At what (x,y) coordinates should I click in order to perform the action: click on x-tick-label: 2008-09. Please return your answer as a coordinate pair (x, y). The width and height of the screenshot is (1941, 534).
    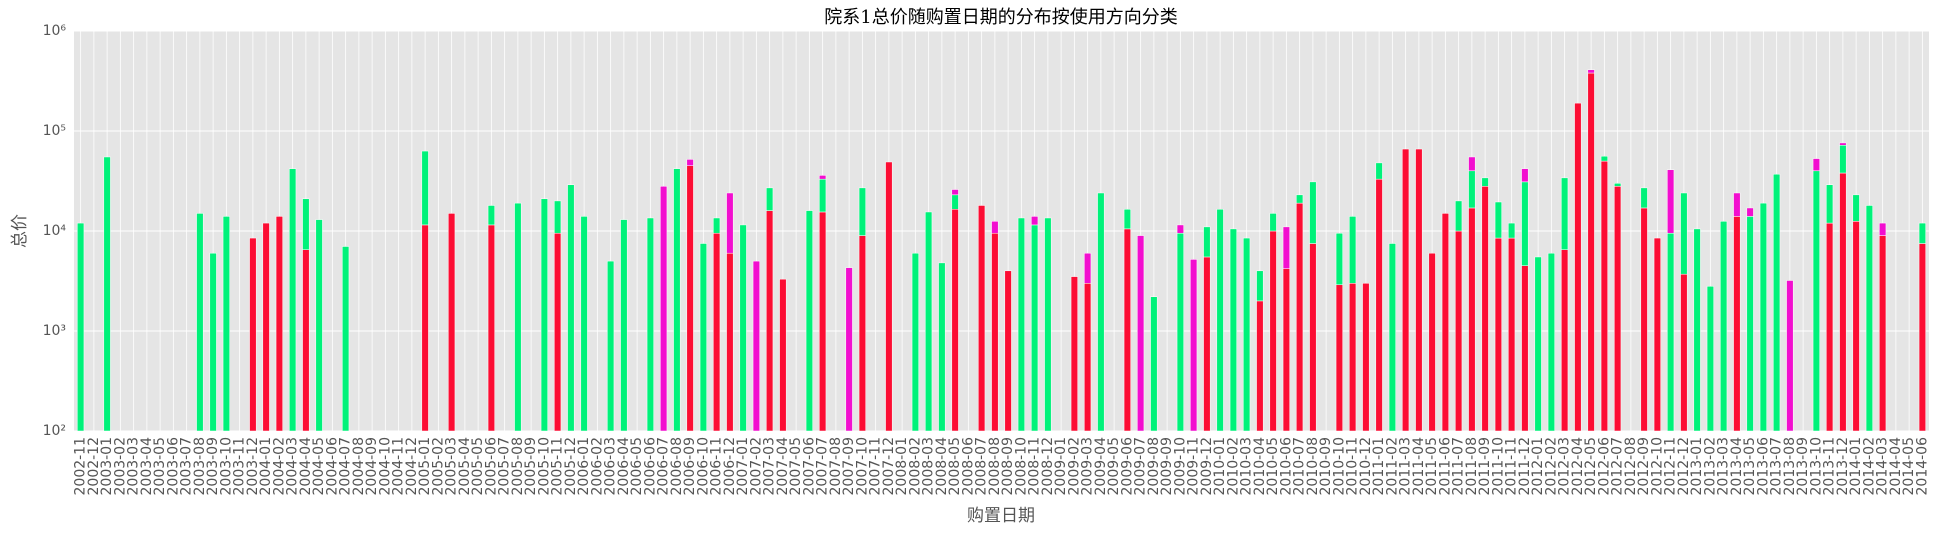
    Looking at the image, I should click on (1008, 466).